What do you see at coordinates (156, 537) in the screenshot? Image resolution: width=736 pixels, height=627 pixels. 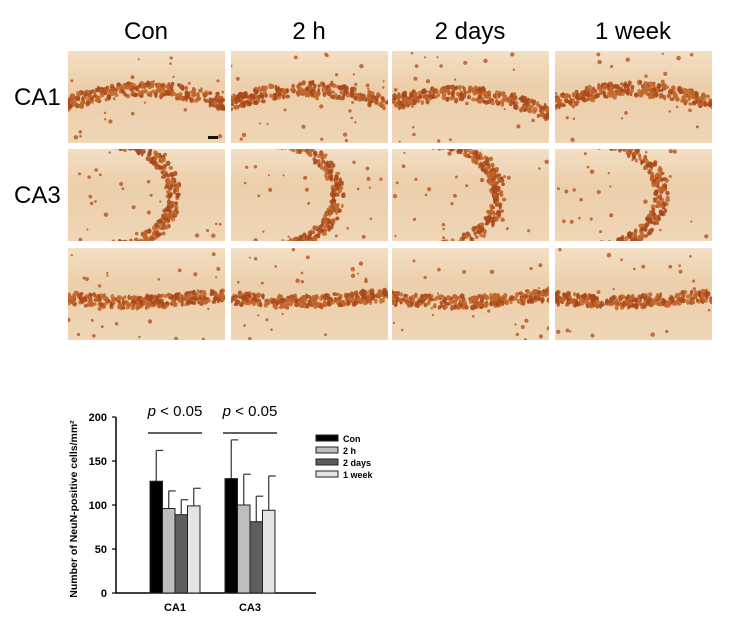 I see `bar-ca1-con` at bounding box center [156, 537].